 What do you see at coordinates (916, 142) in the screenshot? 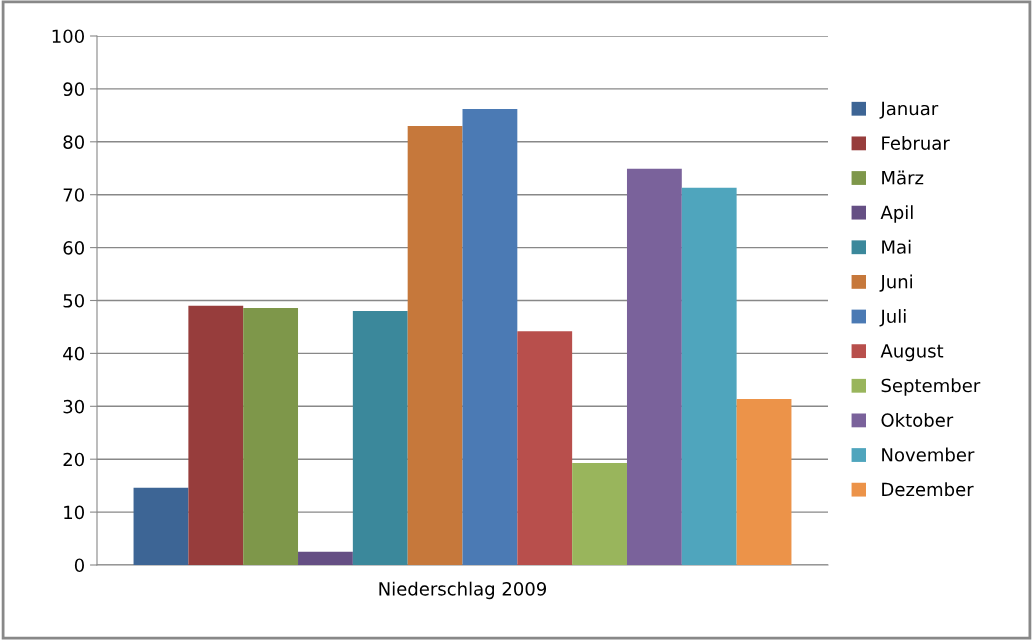
I see `legend-label: Februar` at bounding box center [916, 142].